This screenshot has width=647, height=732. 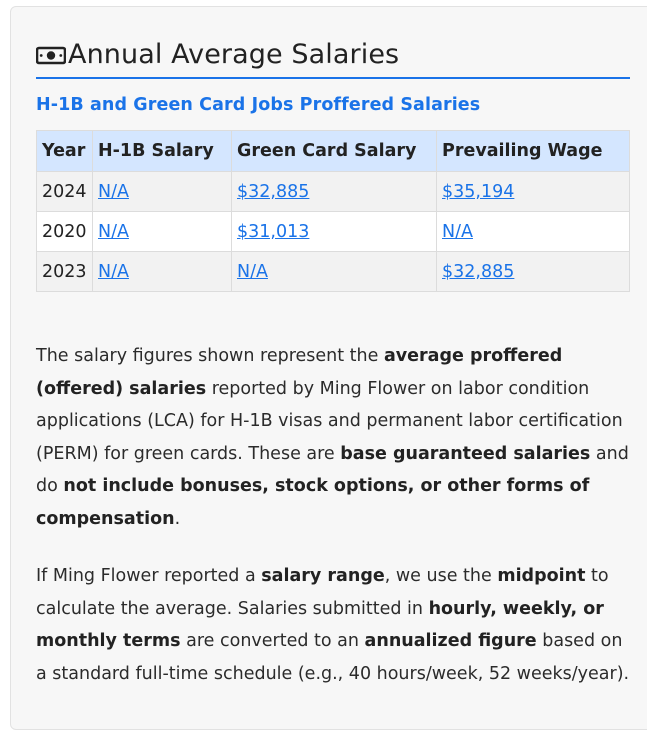 I want to click on text-span: , we use the, so click(x=441, y=576).